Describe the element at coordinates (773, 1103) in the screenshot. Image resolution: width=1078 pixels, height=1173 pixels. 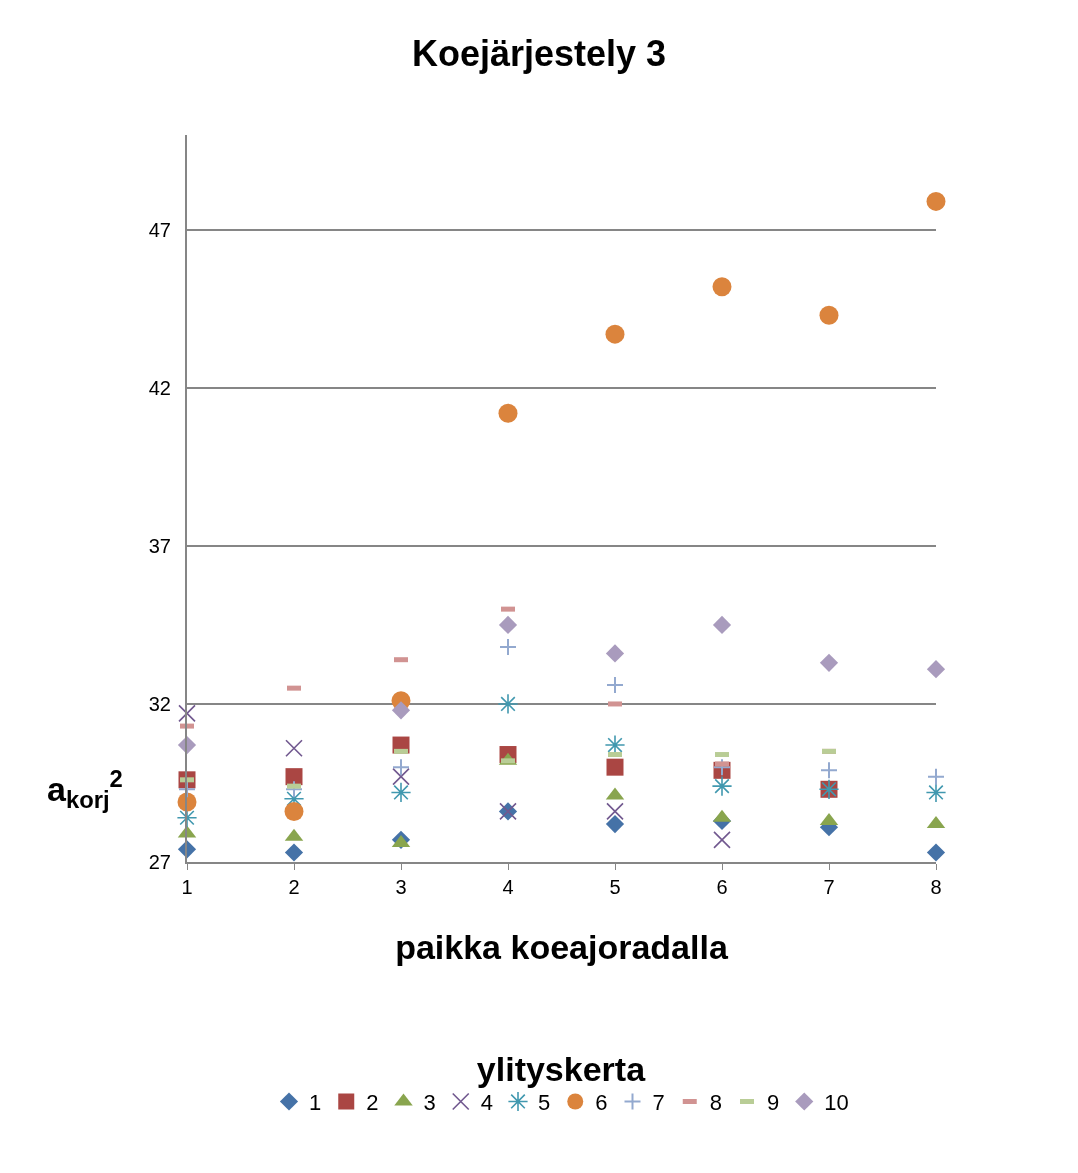
I see `legend-label: 9` at that location.